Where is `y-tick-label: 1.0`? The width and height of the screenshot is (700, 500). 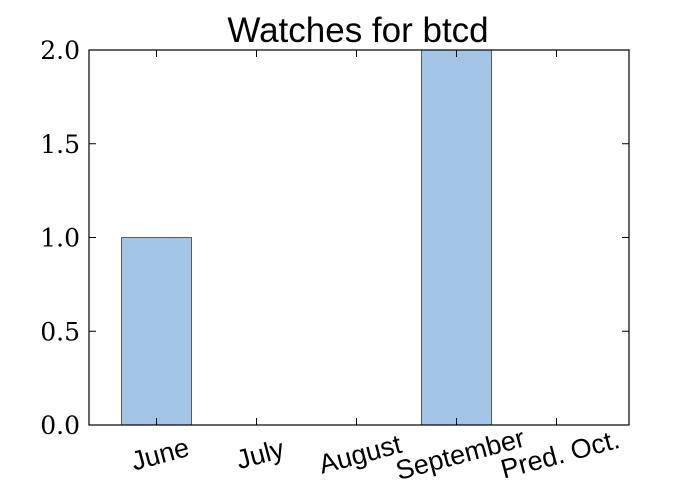
y-tick-label: 1.0 is located at coordinates (60, 238).